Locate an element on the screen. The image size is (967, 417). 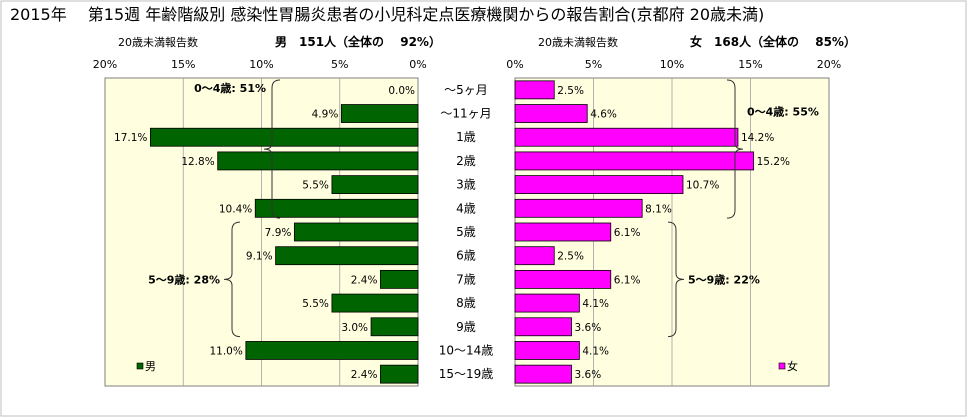
m-data-label: 17.1% is located at coordinates (130, 138).